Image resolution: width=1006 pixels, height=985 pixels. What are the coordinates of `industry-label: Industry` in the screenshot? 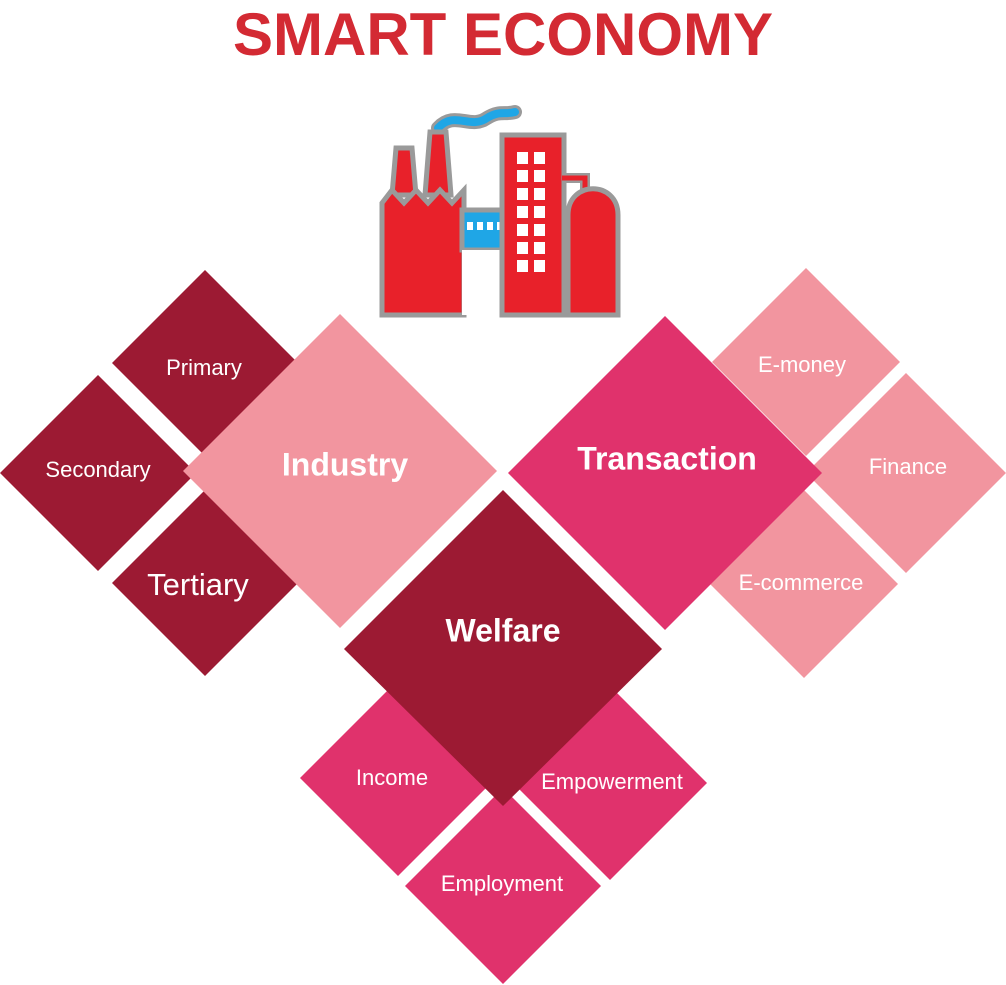 It's located at (345, 464).